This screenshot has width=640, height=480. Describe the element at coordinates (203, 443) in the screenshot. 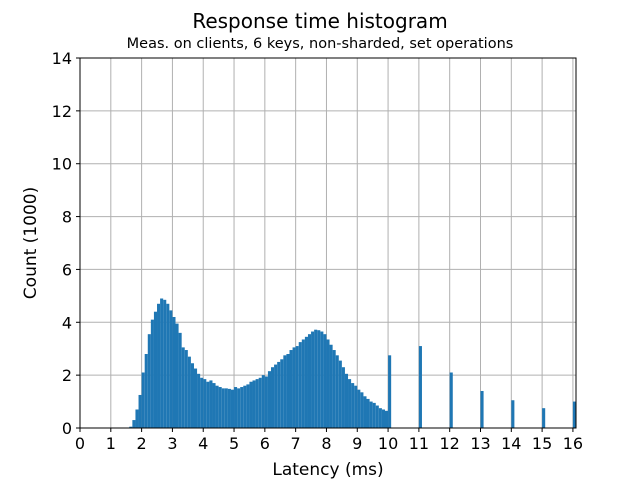

I see `x-tick-label: 4` at that location.